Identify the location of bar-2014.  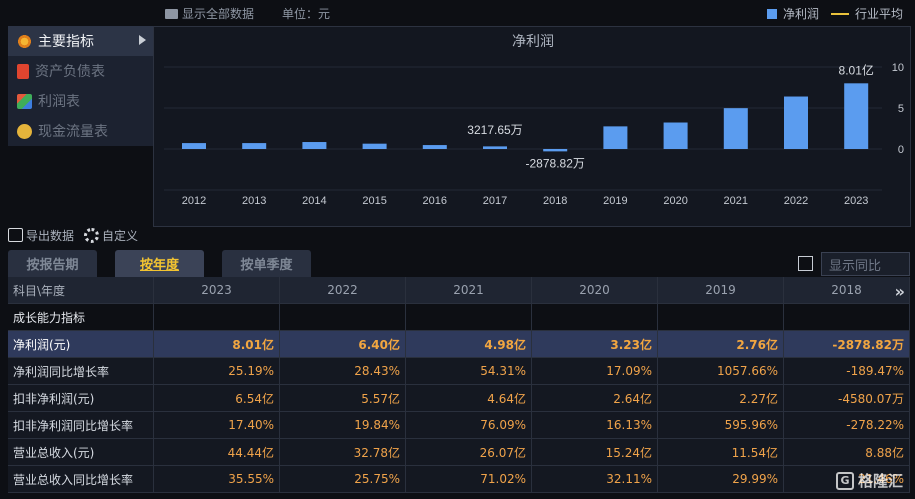
(314, 145).